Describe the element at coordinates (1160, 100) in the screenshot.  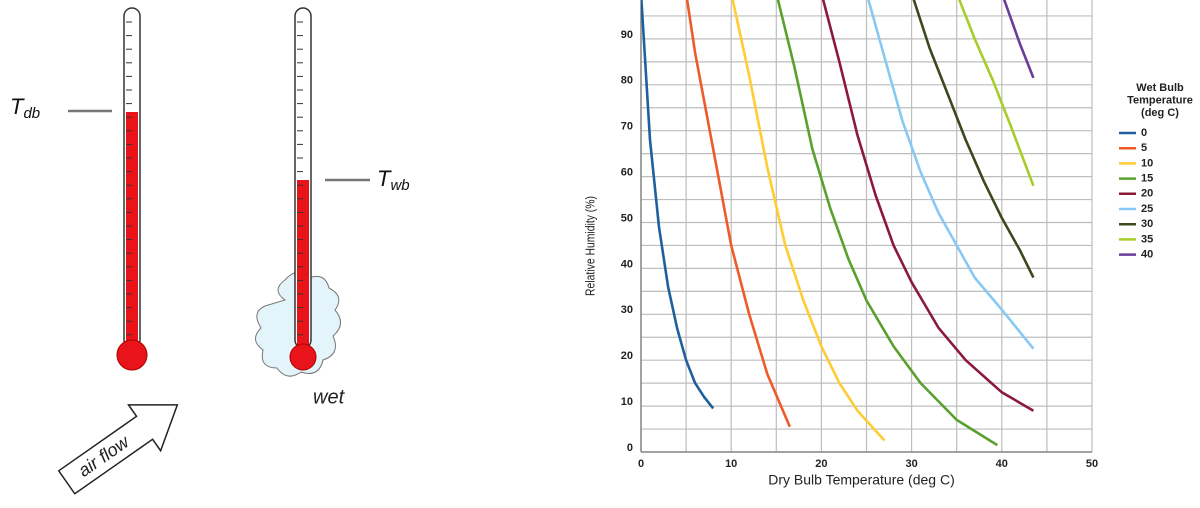
I see `legend-title: Temperature` at that location.